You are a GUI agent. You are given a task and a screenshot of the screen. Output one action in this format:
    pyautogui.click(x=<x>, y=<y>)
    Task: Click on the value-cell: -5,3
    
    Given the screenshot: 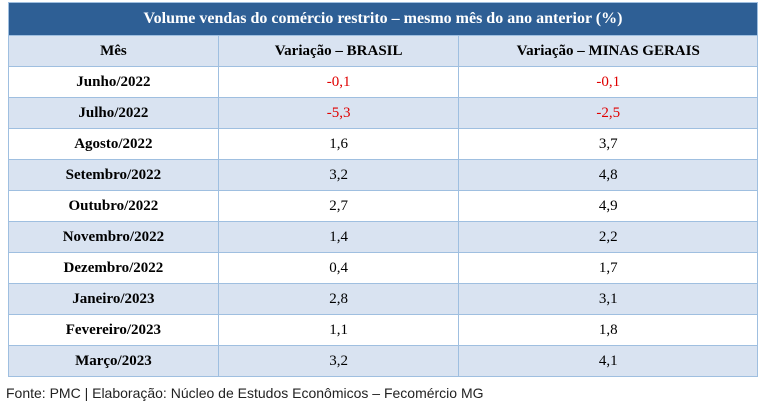 What is the action you would take?
    pyautogui.click(x=338, y=113)
    